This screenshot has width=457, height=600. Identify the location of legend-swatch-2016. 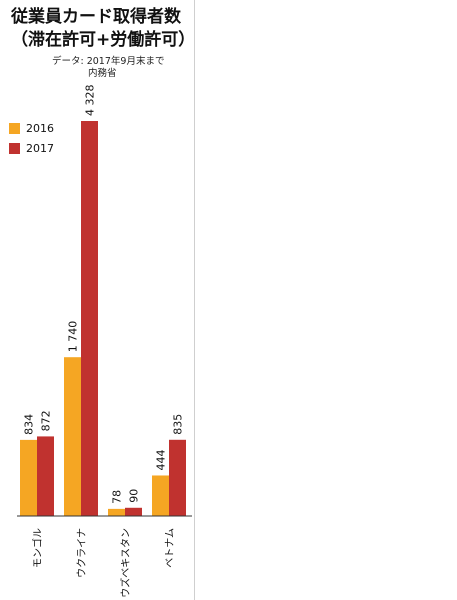
(14, 128).